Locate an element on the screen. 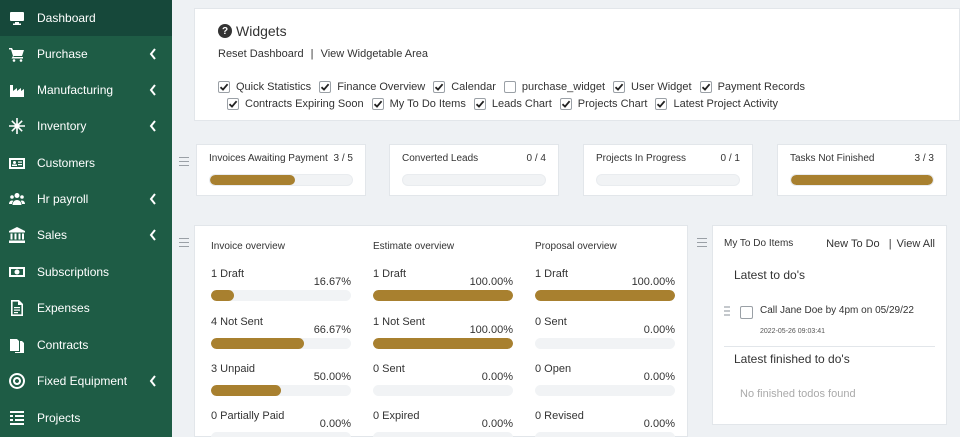  widget-option-label: Contracts Expiring Soon is located at coordinates (304, 104).